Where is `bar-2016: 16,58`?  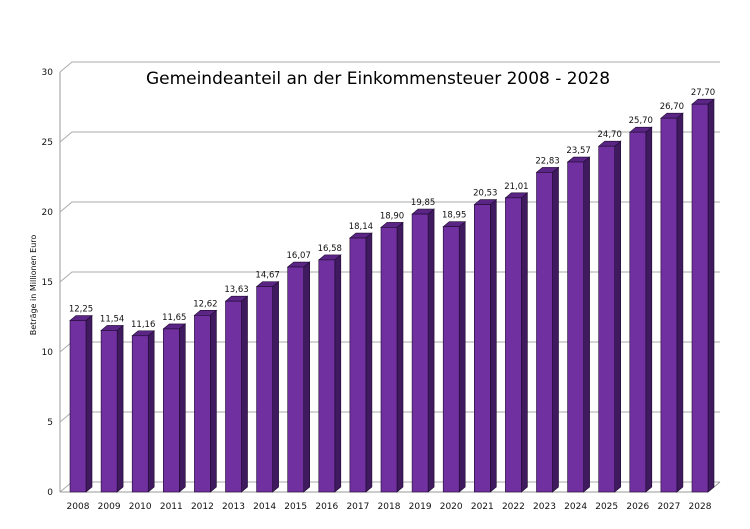 bar-2016: 16,58 is located at coordinates (330, 368).